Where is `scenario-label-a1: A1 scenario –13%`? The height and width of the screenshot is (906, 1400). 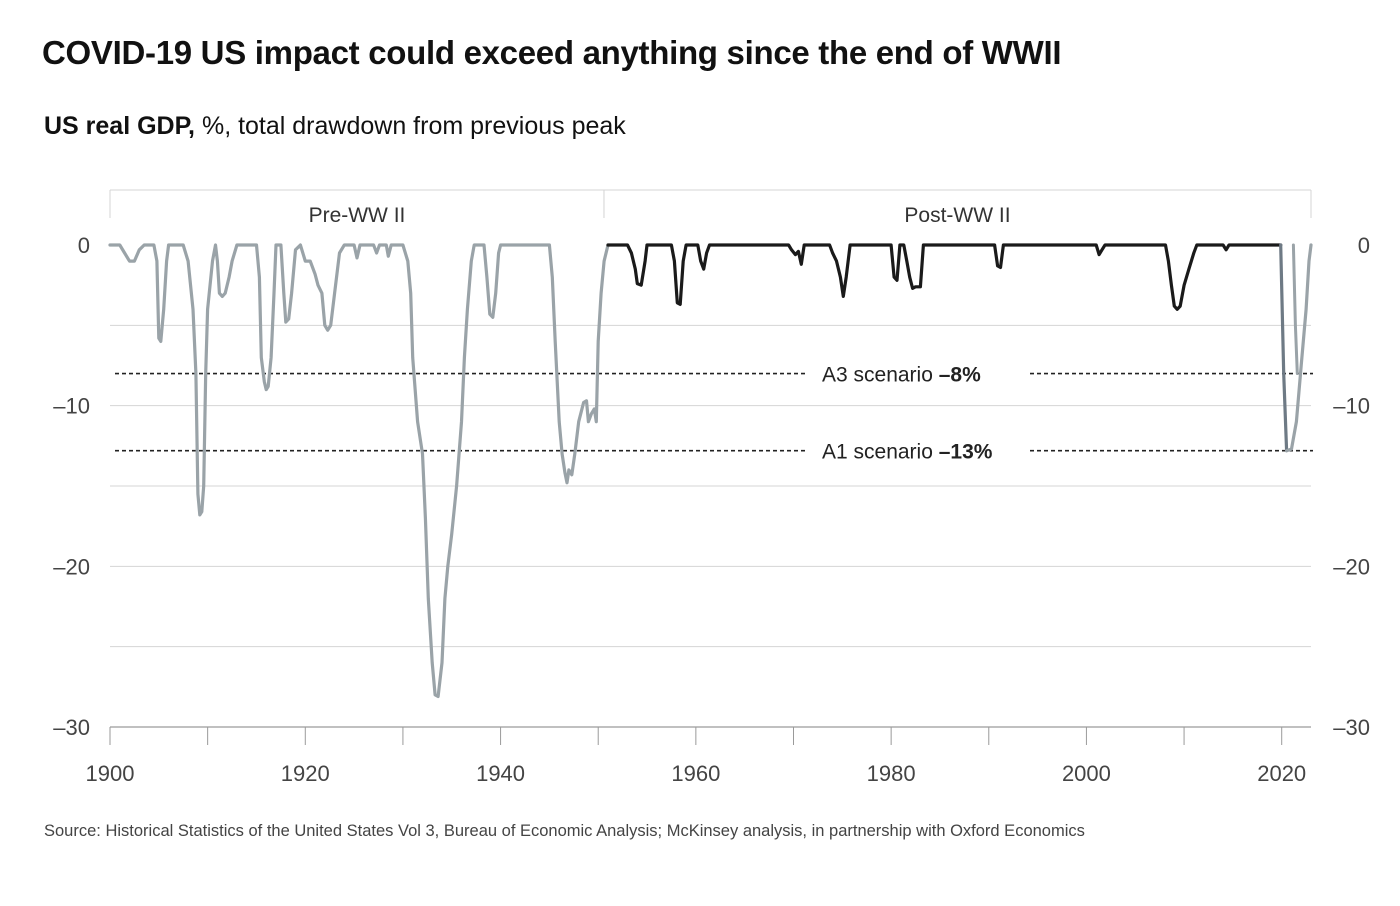
scenario-label-a1: A1 scenario –13% is located at coordinates (907, 452).